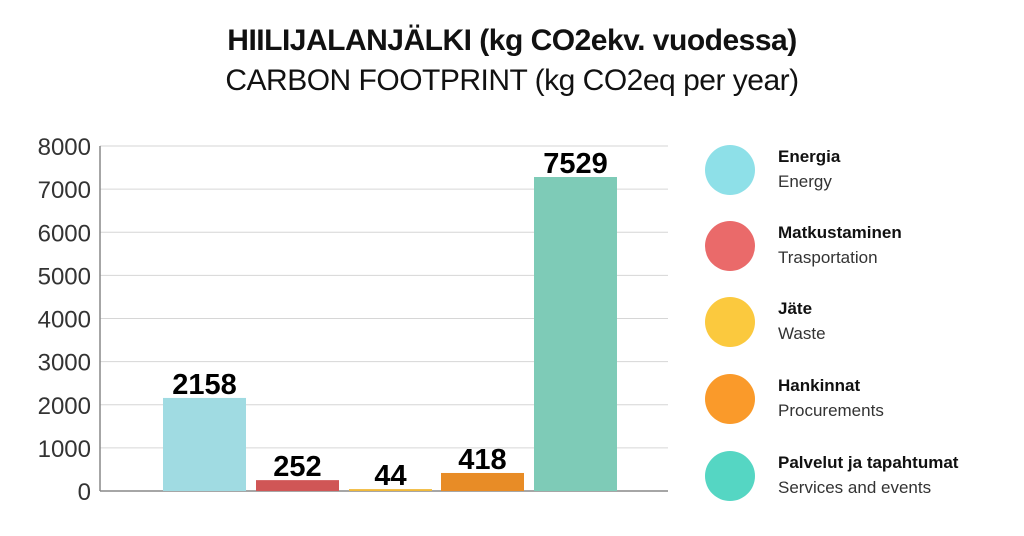 This screenshot has width=1024, height=536. I want to click on legend-label-en: Procurements, so click(831, 410).